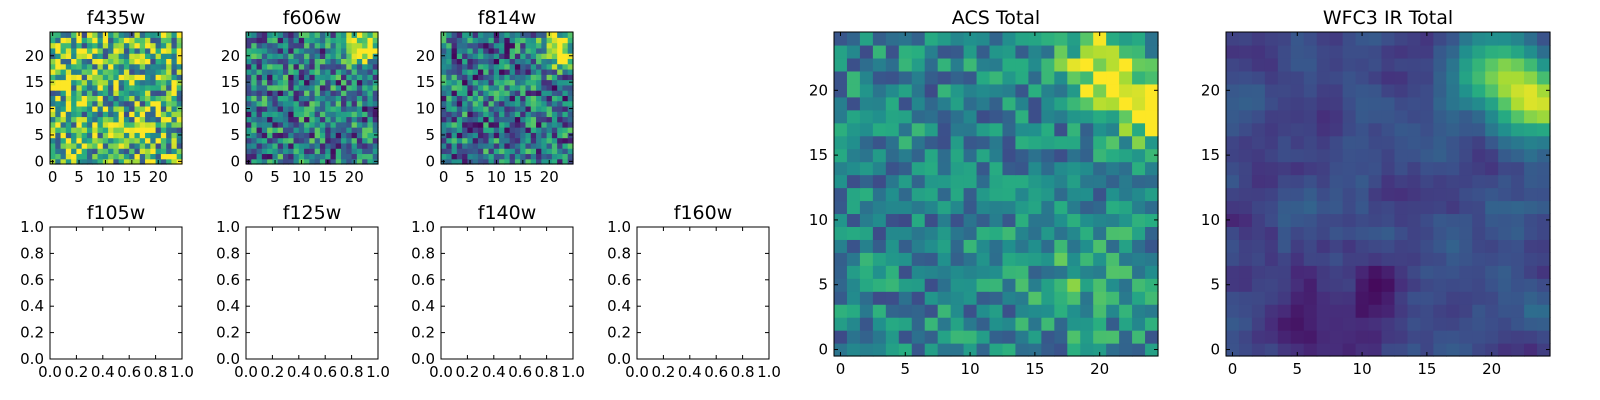 Image resolution: width=1600 pixels, height=400 pixels. What do you see at coordinates (522, 177) in the screenshot?
I see `x-tick-label: 15` at bounding box center [522, 177].